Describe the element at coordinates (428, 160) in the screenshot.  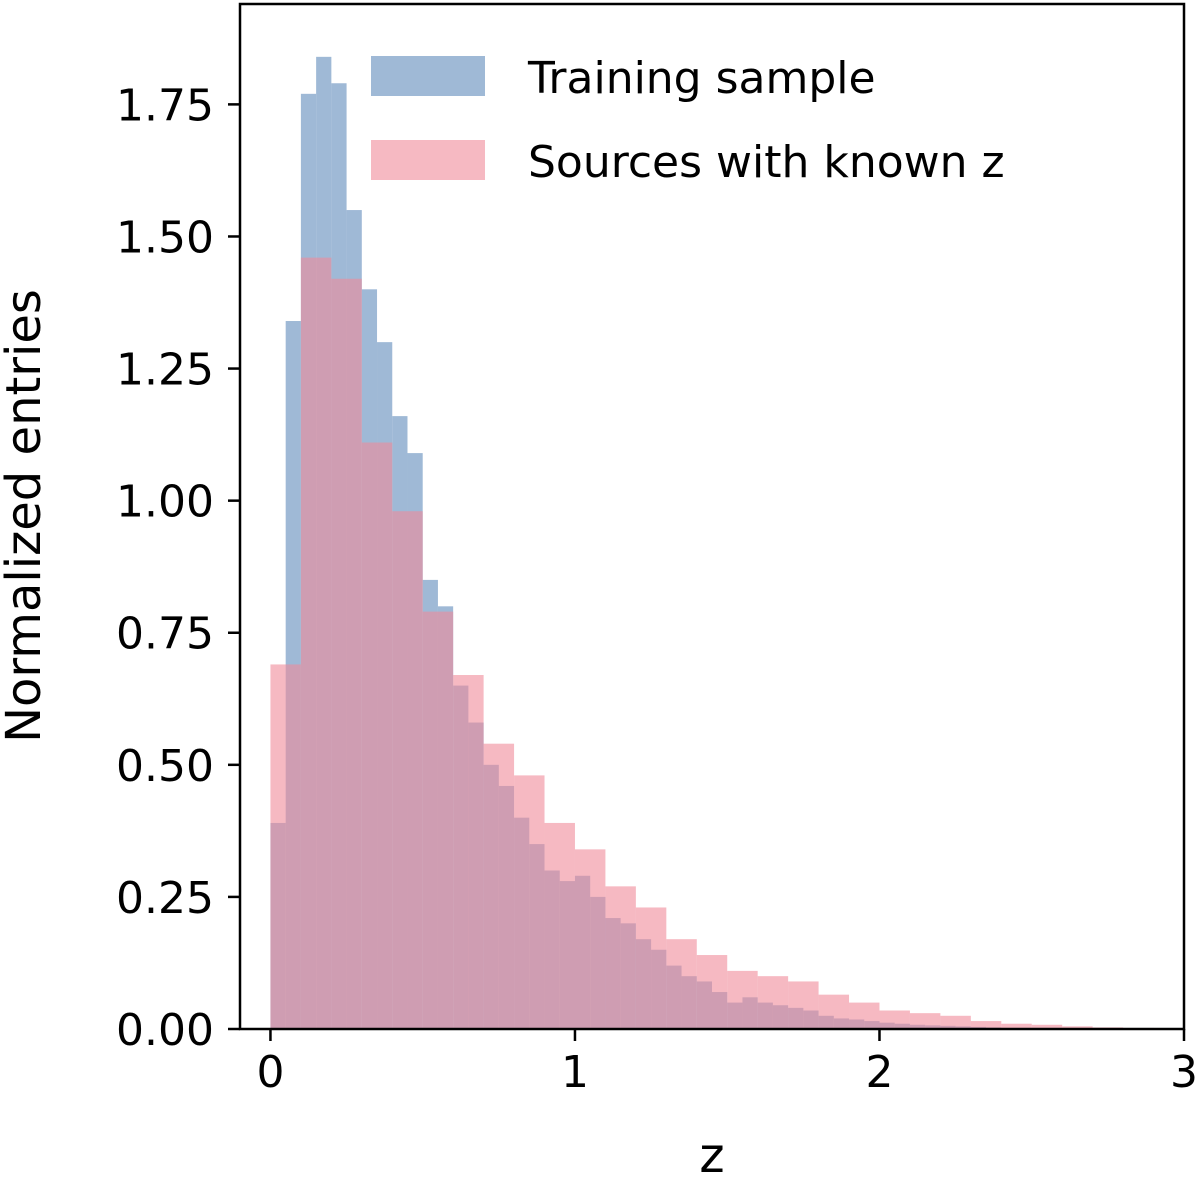
I see `legend-swatch-known-z` at that location.